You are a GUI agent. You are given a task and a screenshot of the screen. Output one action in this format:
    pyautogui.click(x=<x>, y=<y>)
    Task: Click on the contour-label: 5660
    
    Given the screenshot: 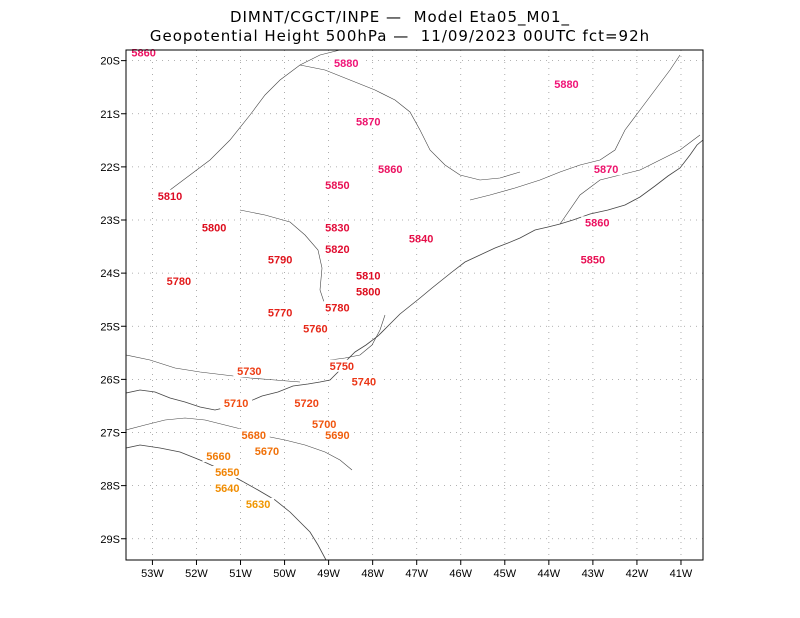 What is the action you would take?
    pyautogui.click(x=218, y=457)
    